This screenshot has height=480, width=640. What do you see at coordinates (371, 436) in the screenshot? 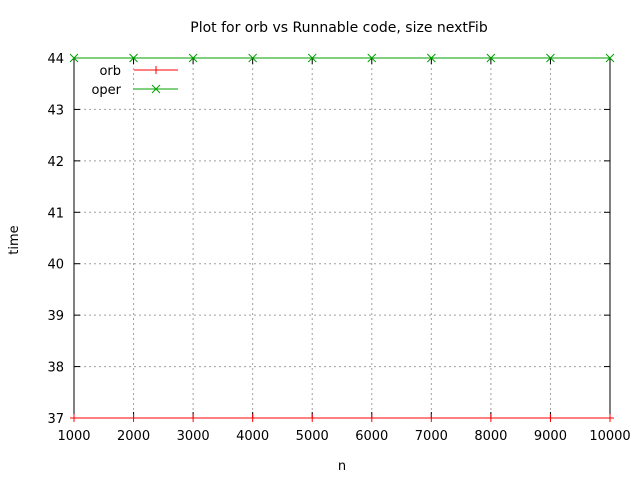
I see `x-tick-label: 6000` at bounding box center [371, 436].